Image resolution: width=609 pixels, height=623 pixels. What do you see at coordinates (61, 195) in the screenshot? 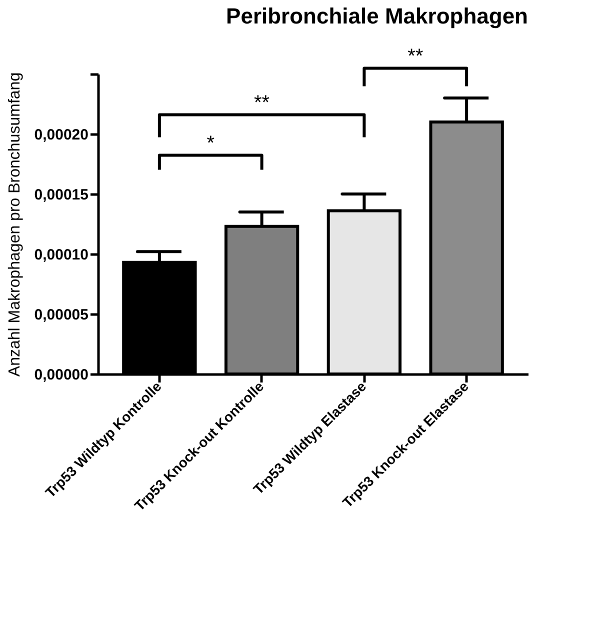
I see `y-tick-label: 0,00015` at bounding box center [61, 195].